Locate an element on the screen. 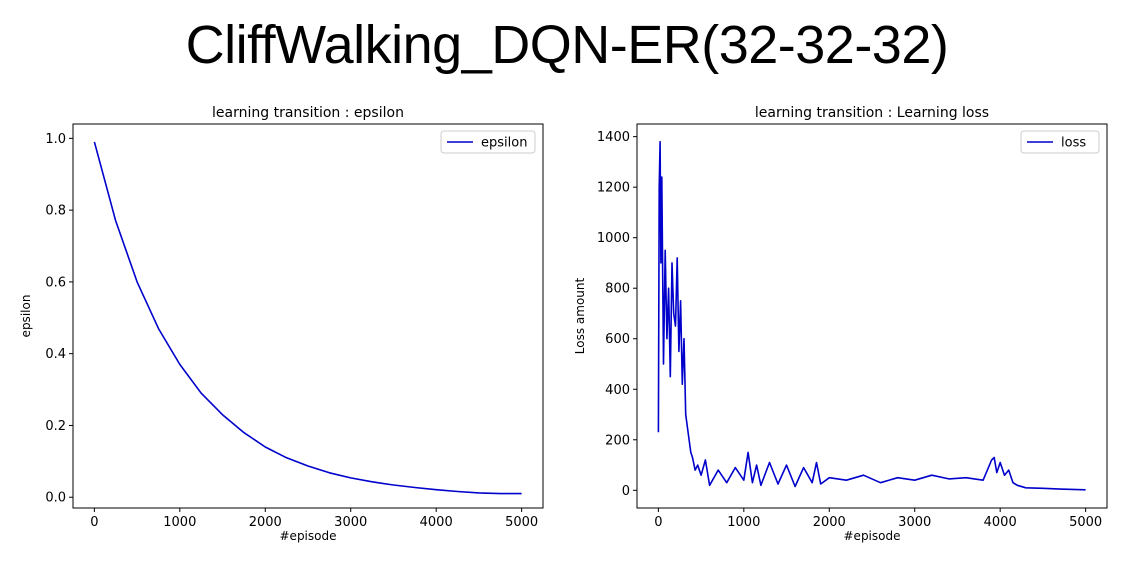 This screenshot has width=1134, height=580. chart2-xtick-label: 3000 is located at coordinates (914, 522).